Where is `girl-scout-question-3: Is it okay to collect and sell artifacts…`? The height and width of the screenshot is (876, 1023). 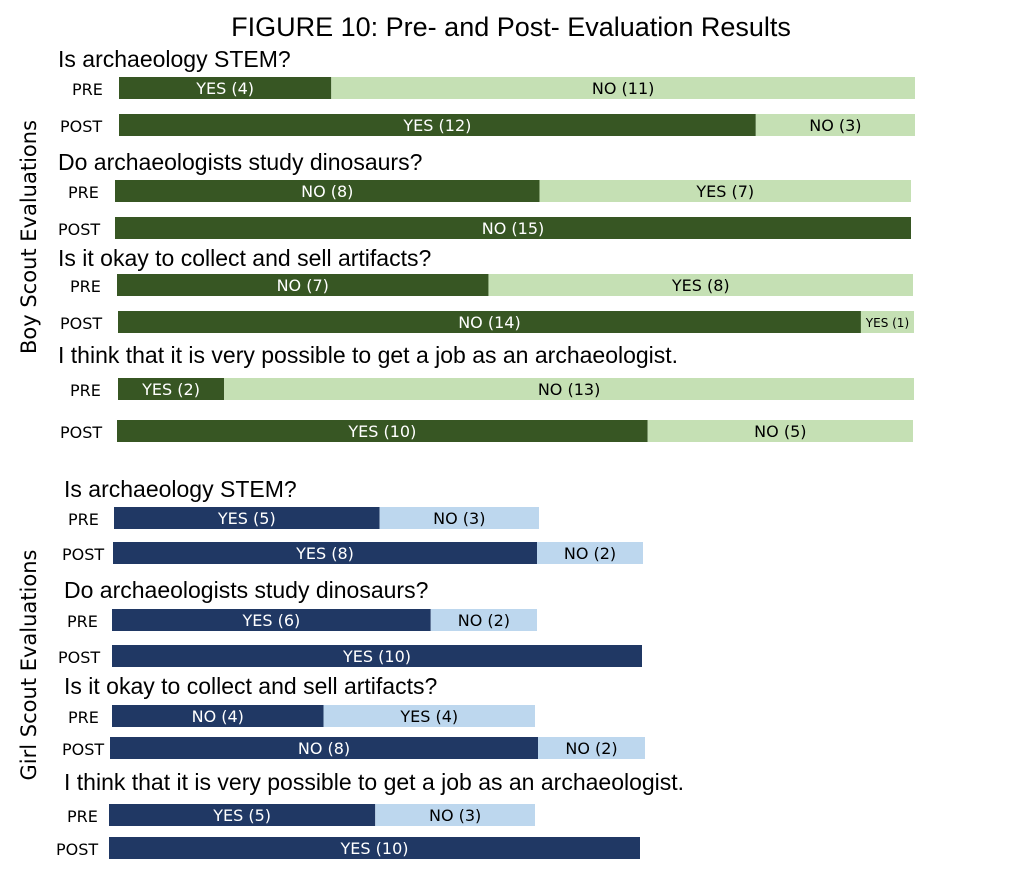 girl-scout-question-3: Is it okay to collect and sell artifacts… is located at coordinates (250, 686).